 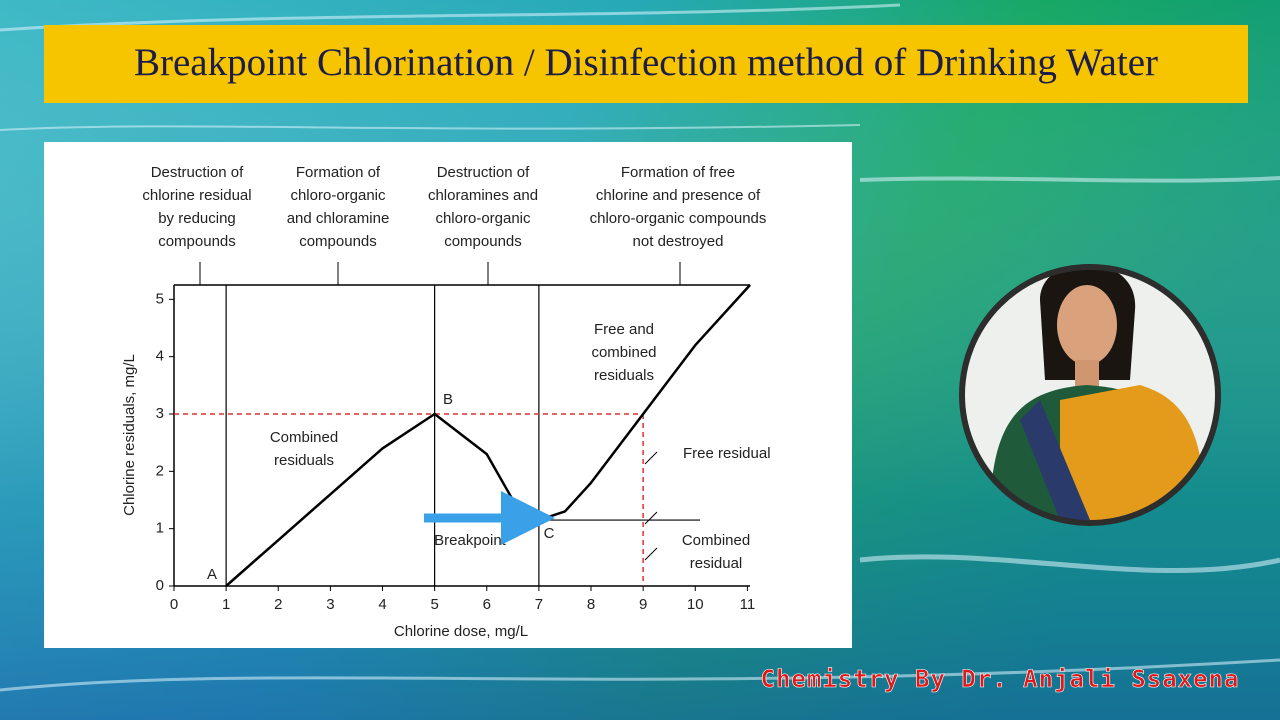 What do you see at coordinates (461, 631) in the screenshot?
I see `x-axis-label: Chlorine dose, mg/L` at bounding box center [461, 631].